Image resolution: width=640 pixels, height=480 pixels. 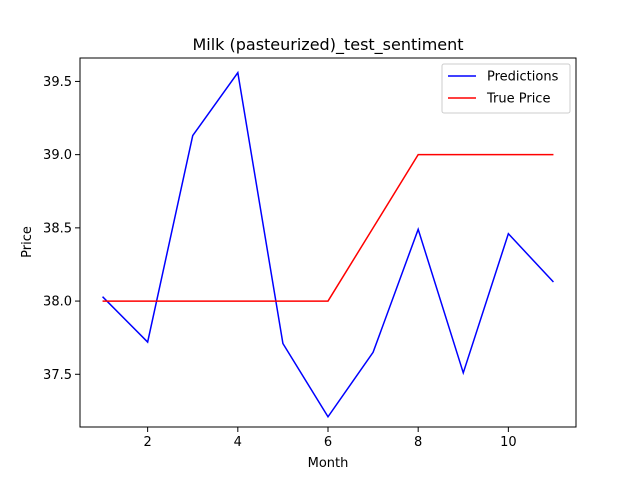 What do you see at coordinates (328, 463) in the screenshot?
I see `x-axis-label: Month` at bounding box center [328, 463].